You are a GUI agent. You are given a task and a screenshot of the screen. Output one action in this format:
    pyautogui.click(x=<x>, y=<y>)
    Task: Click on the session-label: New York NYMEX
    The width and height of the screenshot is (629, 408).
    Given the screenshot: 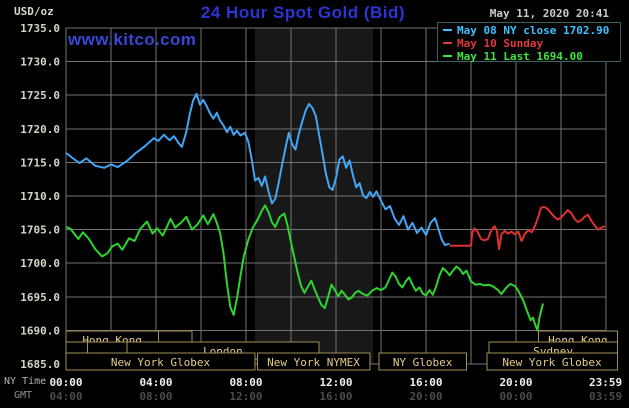 What is the action you would take?
    pyautogui.click(x=313, y=362)
    